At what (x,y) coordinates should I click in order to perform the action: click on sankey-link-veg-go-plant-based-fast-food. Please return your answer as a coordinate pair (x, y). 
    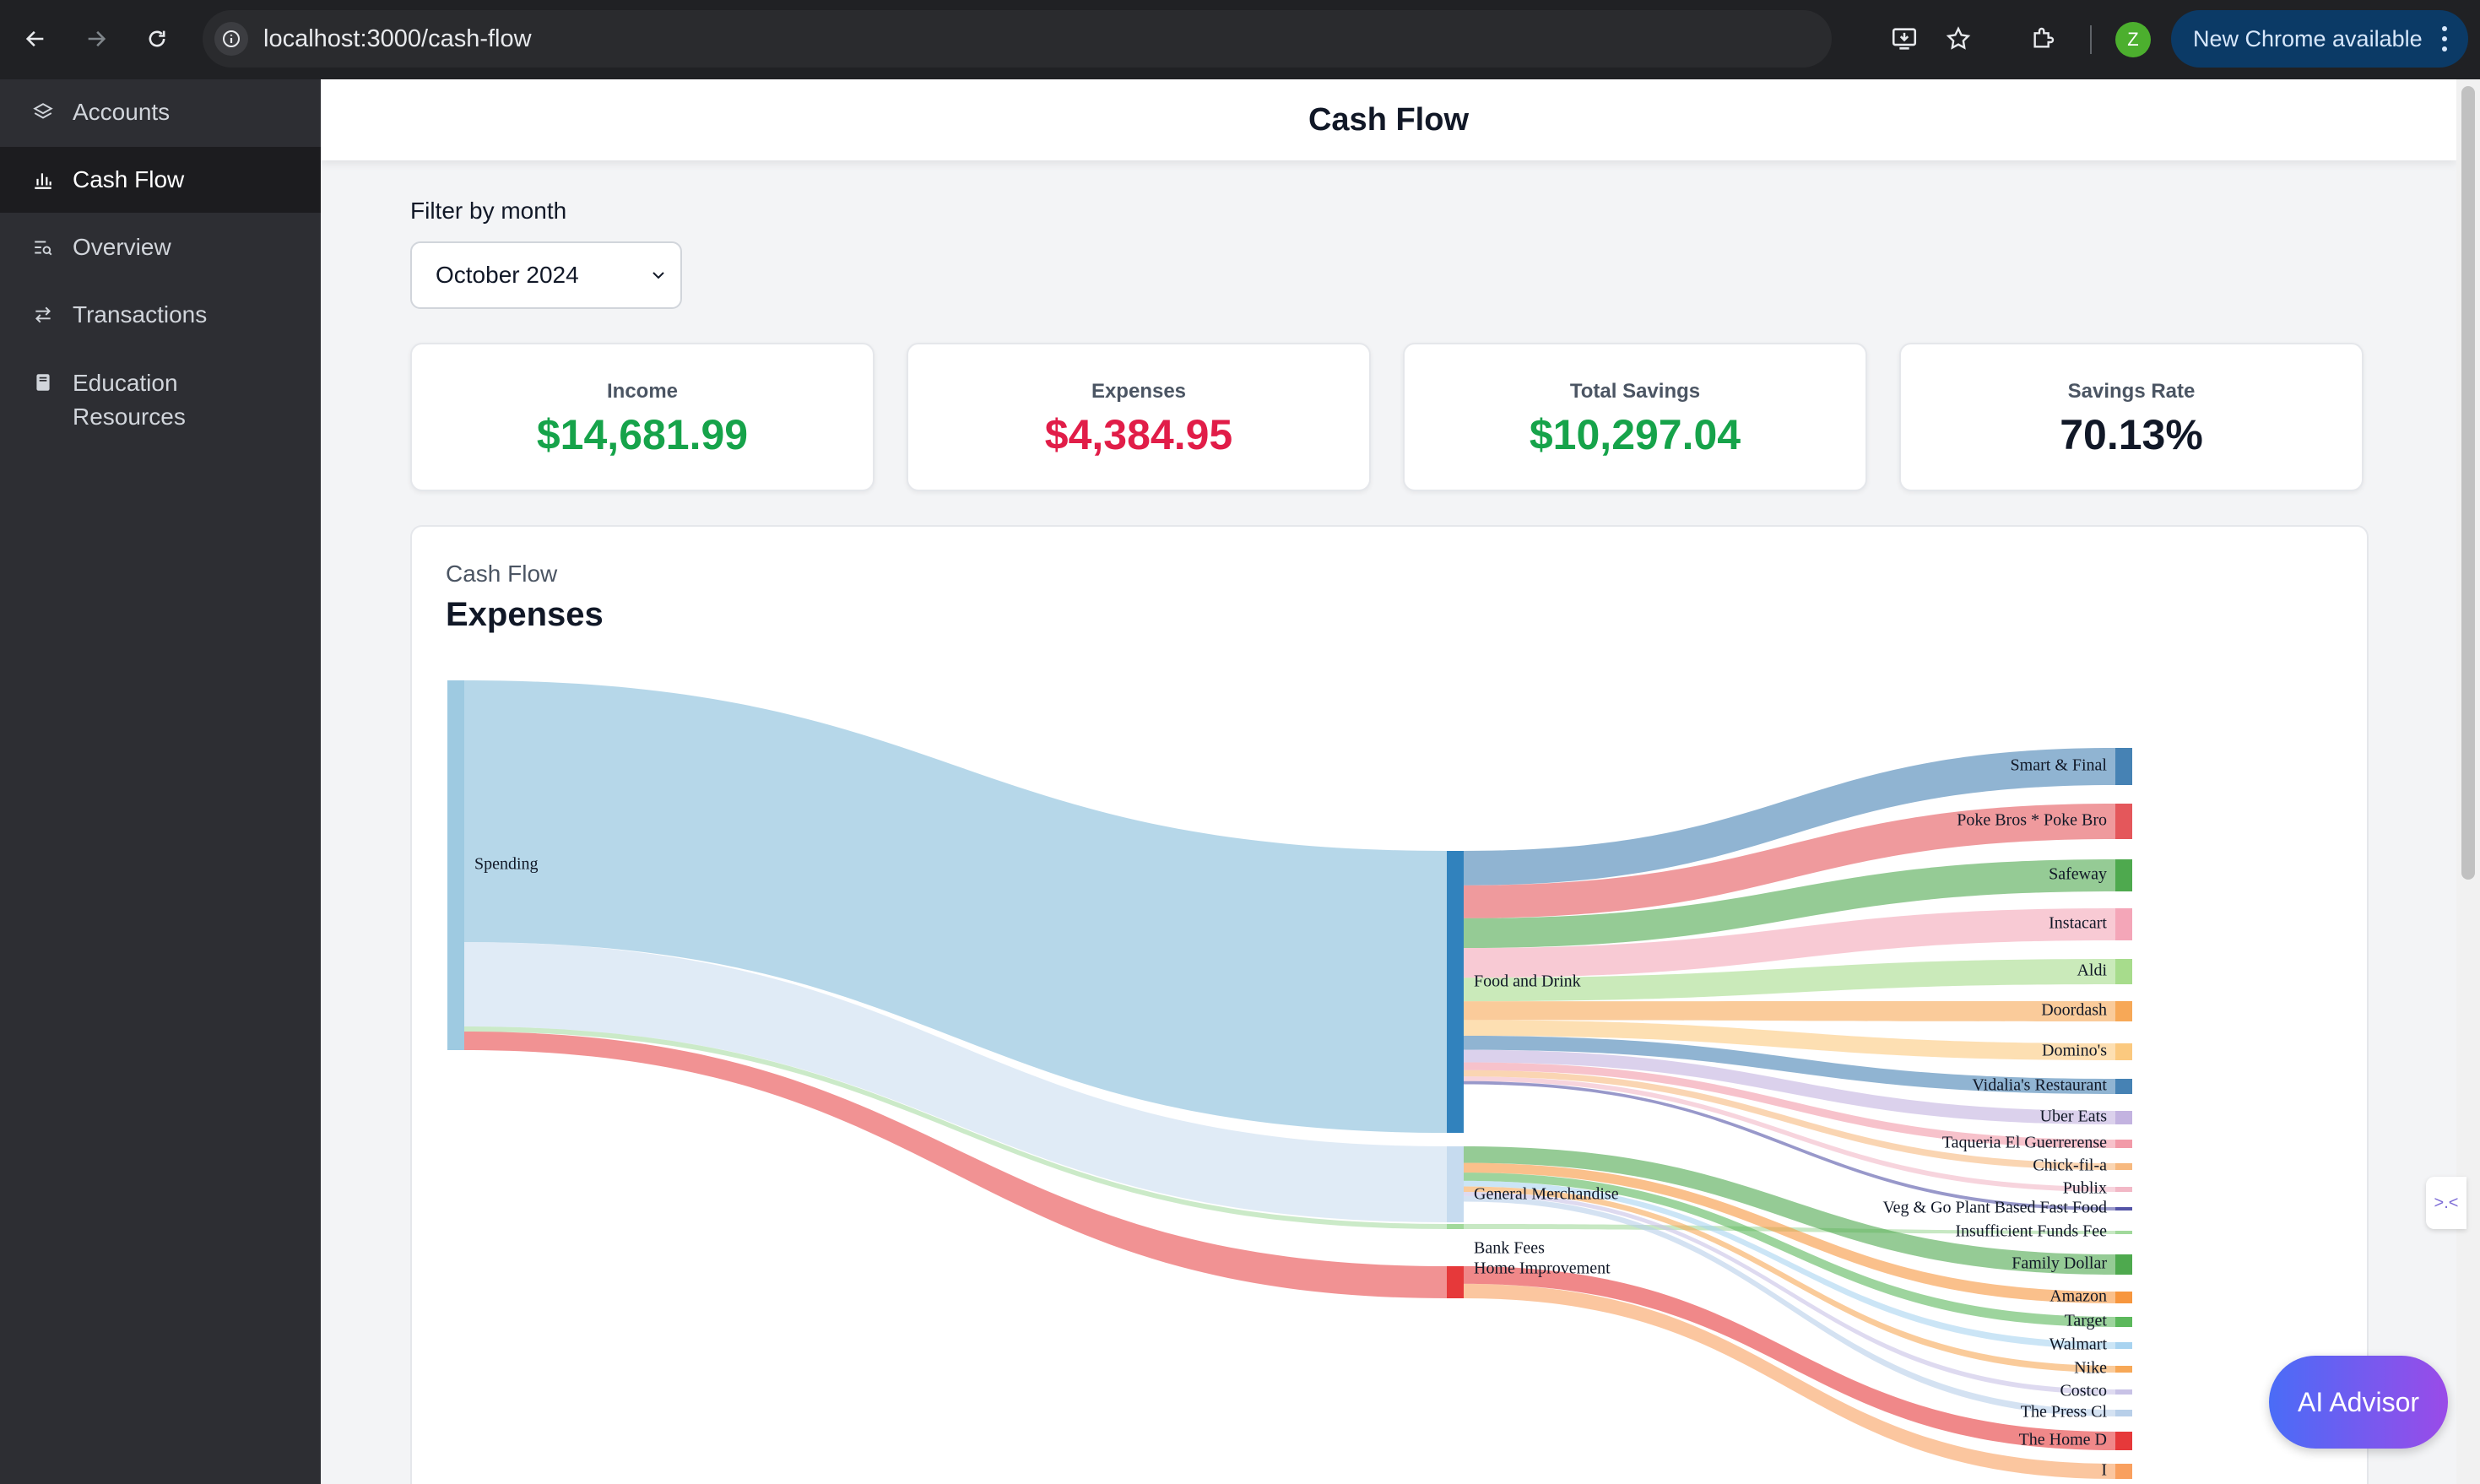
    Looking at the image, I should click on (1789, 1145).